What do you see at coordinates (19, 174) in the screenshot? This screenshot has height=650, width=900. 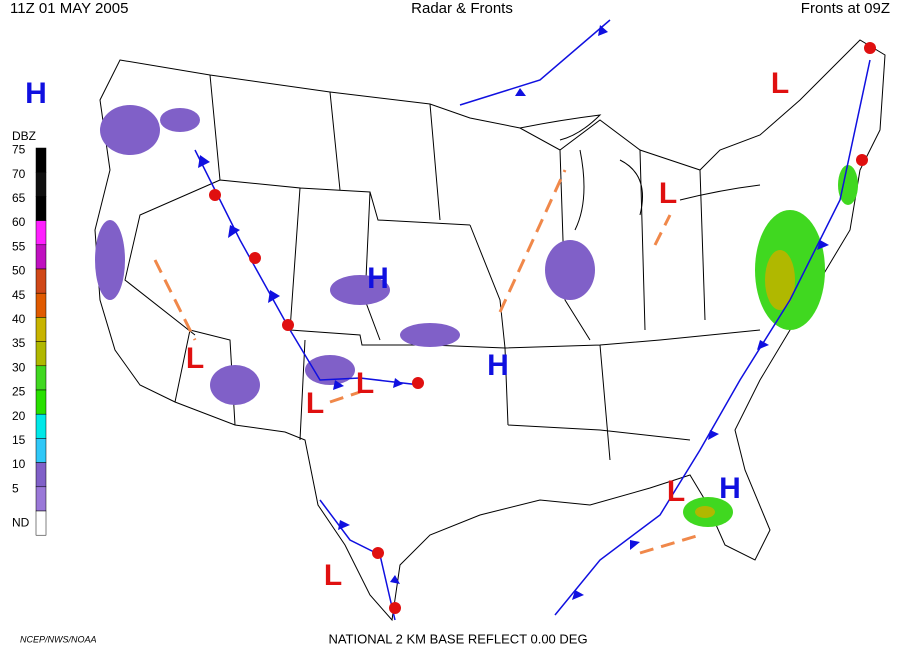 I see `legend-label: 70` at bounding box center [19, 174].